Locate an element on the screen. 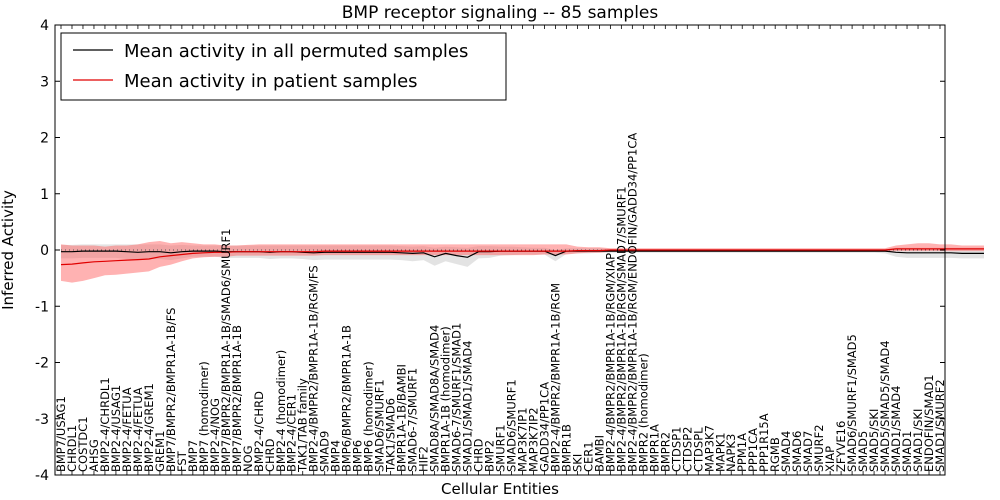 The height and width of the screenshot is (500, 1000). x-category-label: MAPK1 is located at coordinates (720, 452).